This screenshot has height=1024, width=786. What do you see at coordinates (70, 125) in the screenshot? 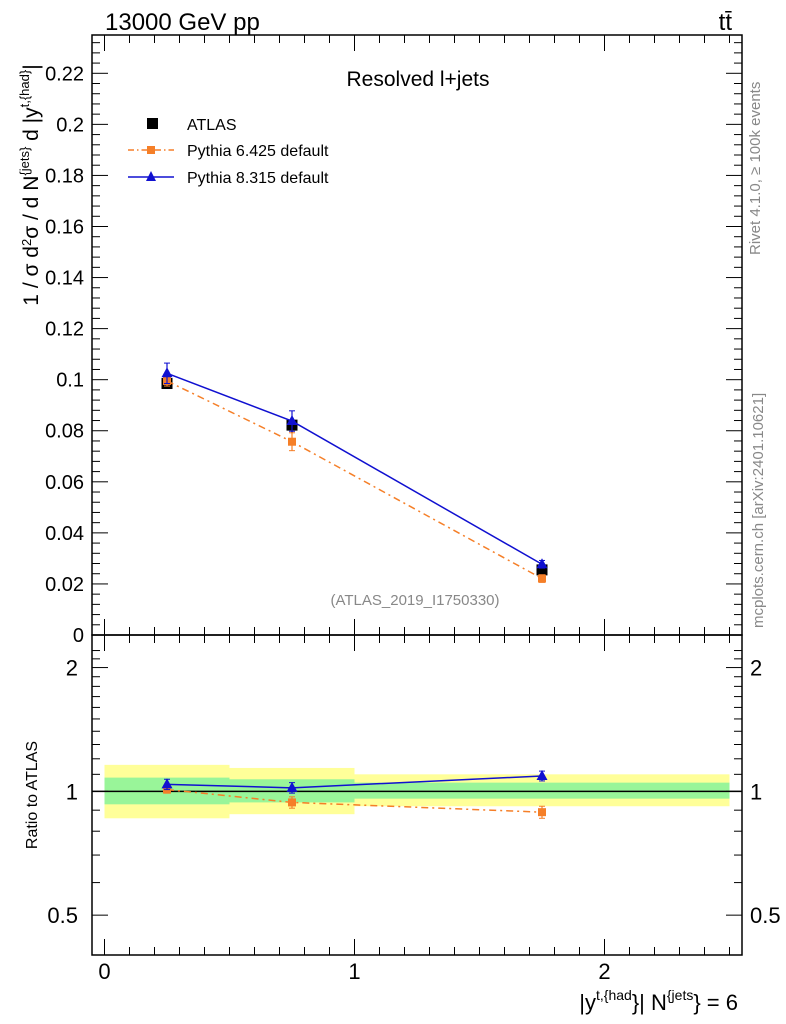
I see `main-y-tick-label: 0.2` at bounding box center [70, 125].